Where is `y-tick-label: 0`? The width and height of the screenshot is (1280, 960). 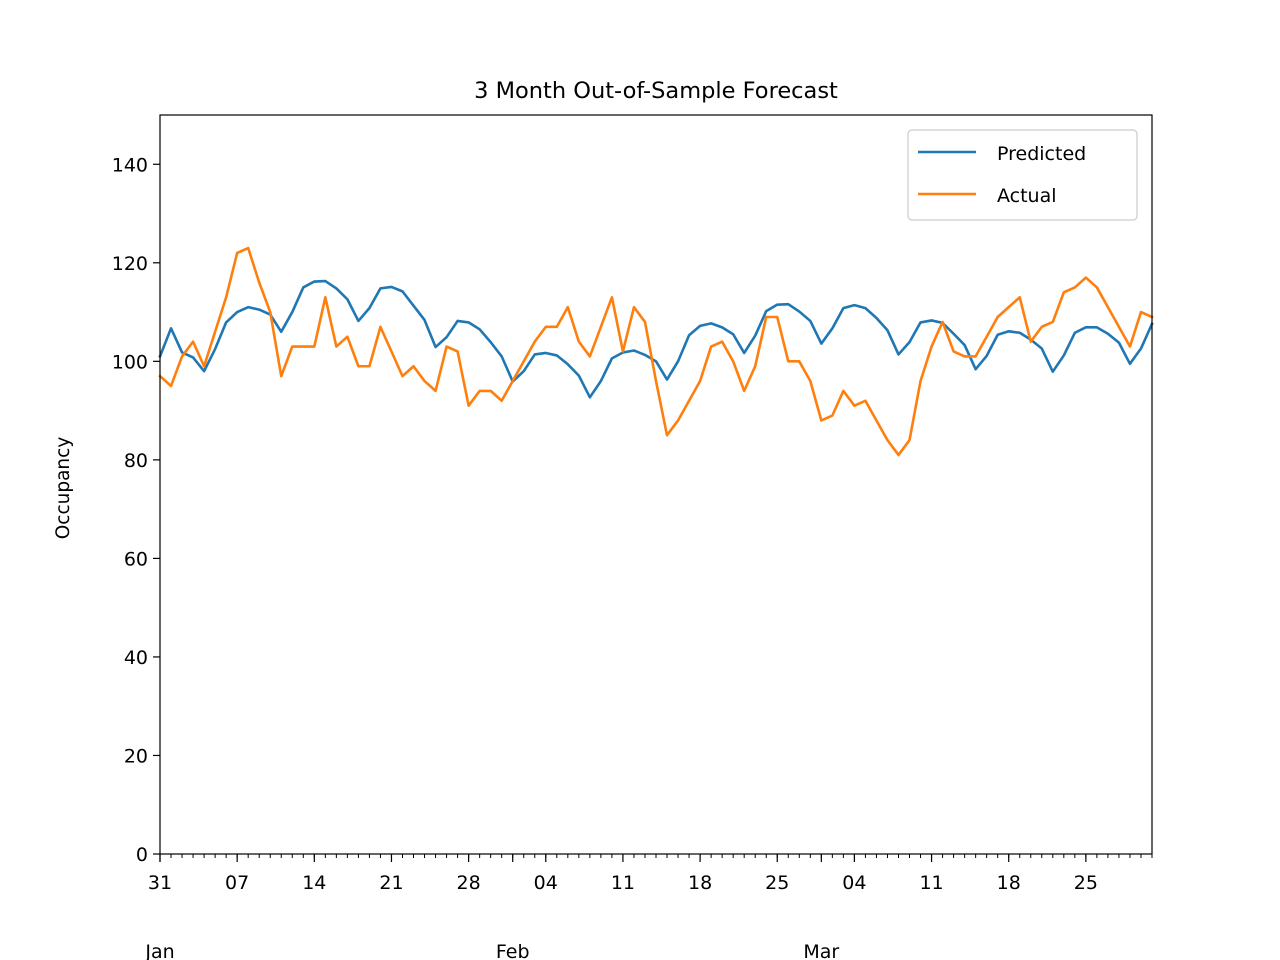
y-tick-label: 0 is located at coordinates (142, 855).